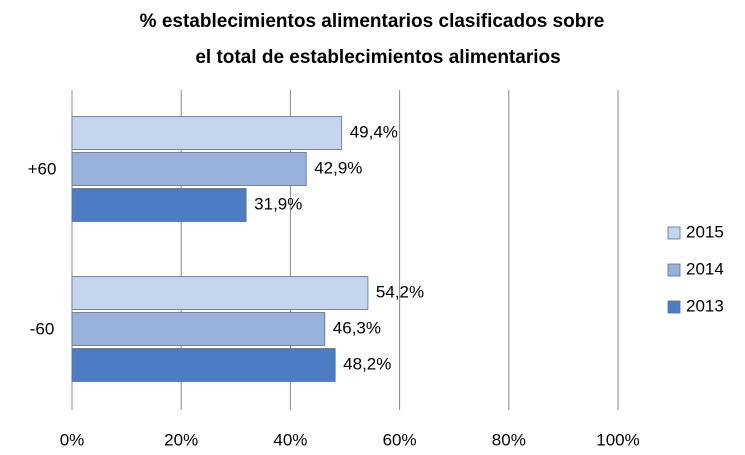 The image size is (745, 455). I want to click on data-label: 48,2%, so click(367, 363).